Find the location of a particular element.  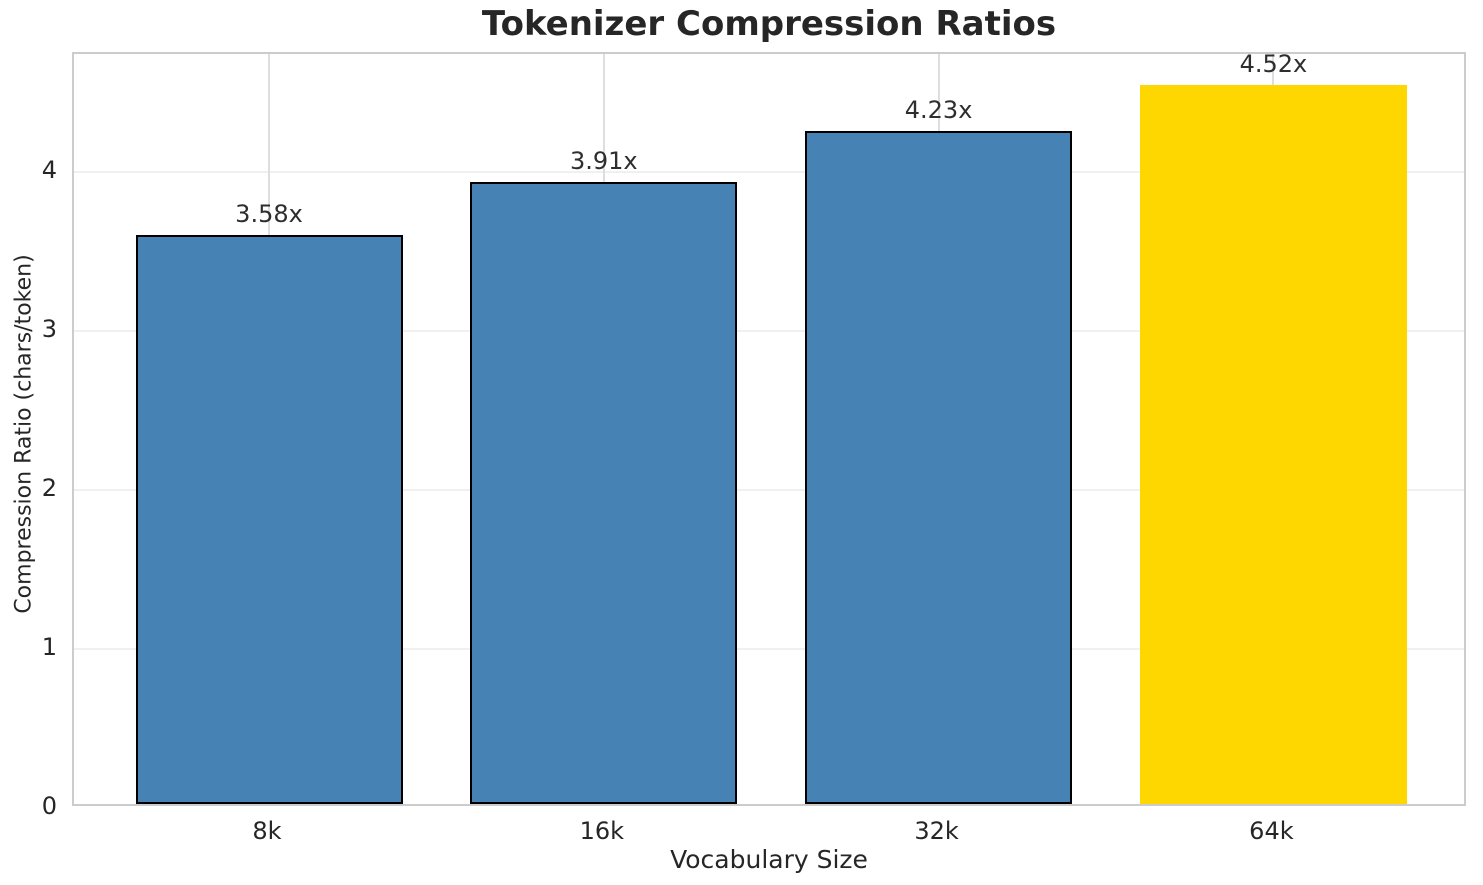

y-tick-label: 2 is located at coordinates (49, 488).